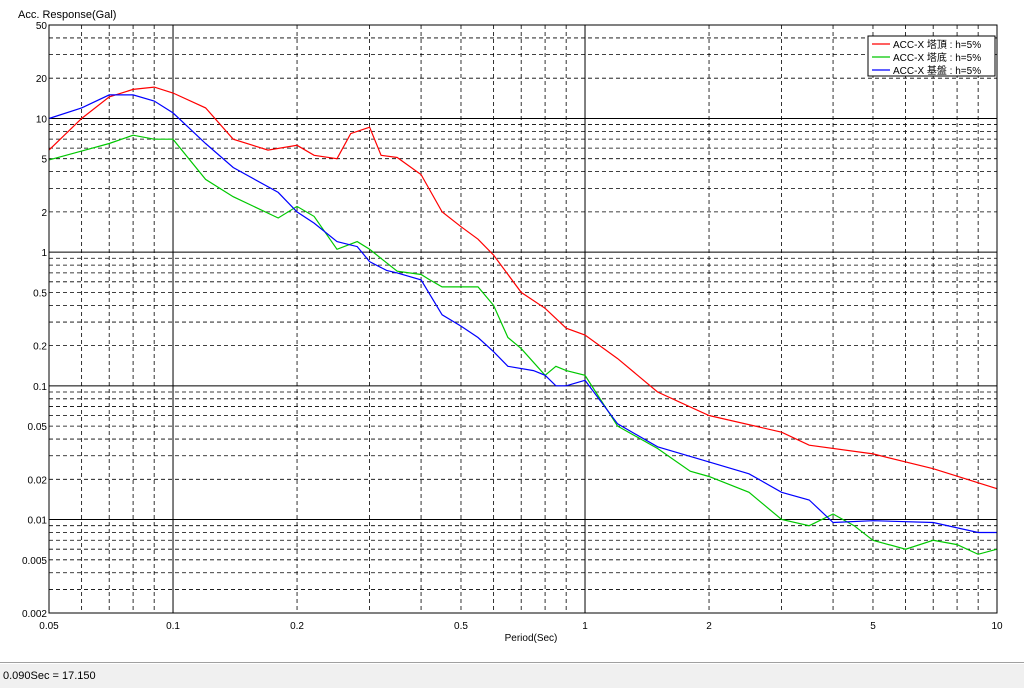 The image size is (1024, 688). I want to click on x-tick-label: 0.2, so click(297, 626).